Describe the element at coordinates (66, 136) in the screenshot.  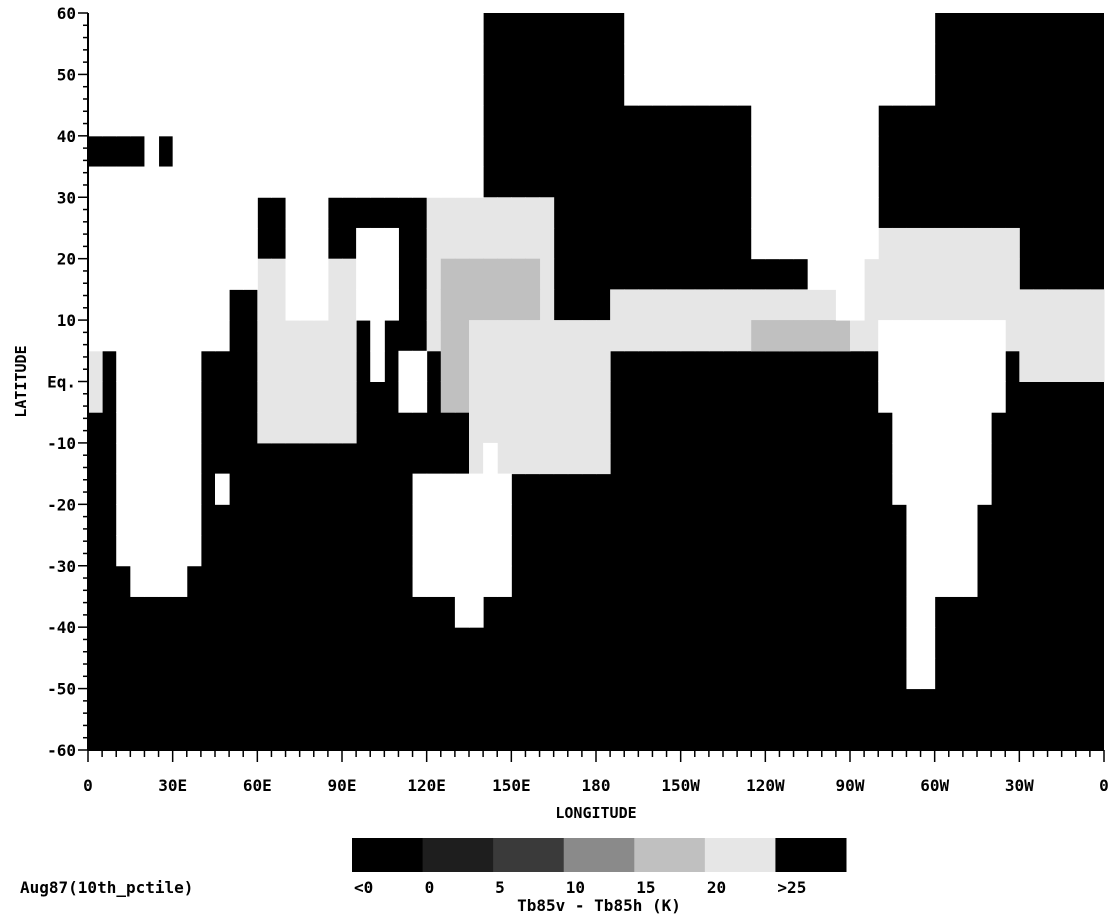
I see `y-tick-label: 40` at that location.